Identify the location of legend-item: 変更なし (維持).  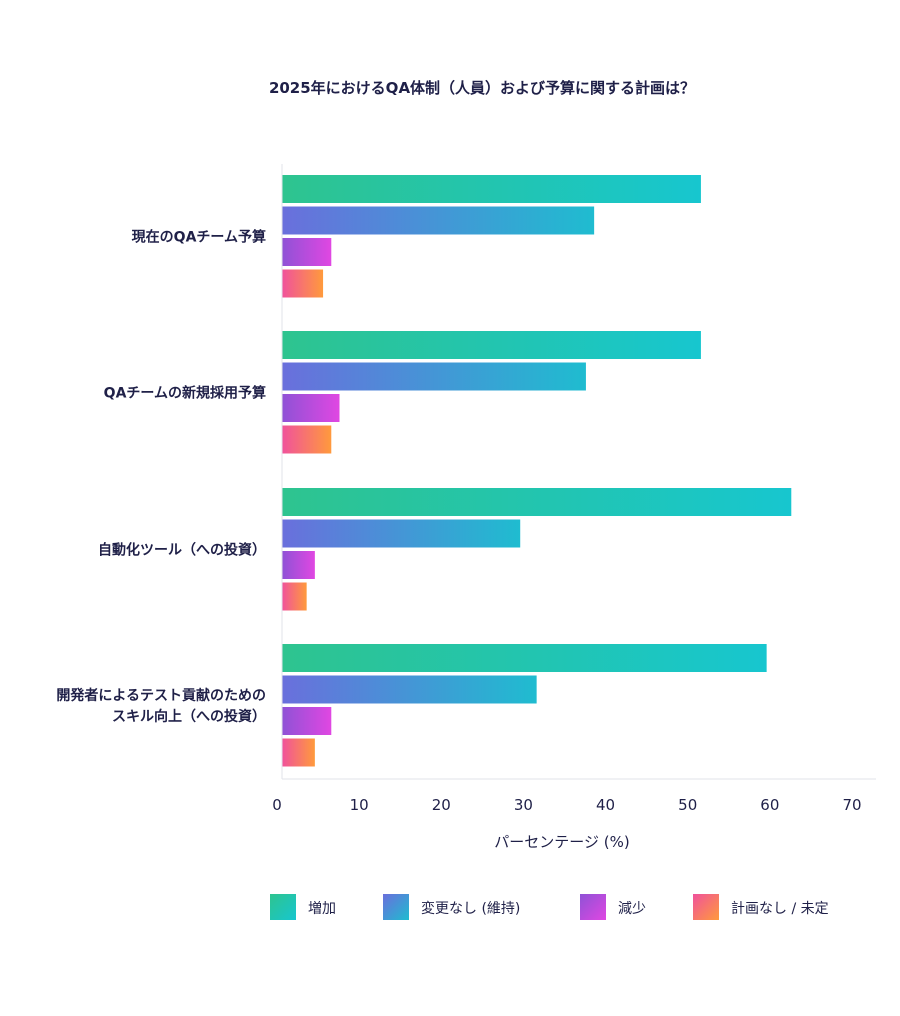
(451, 907).